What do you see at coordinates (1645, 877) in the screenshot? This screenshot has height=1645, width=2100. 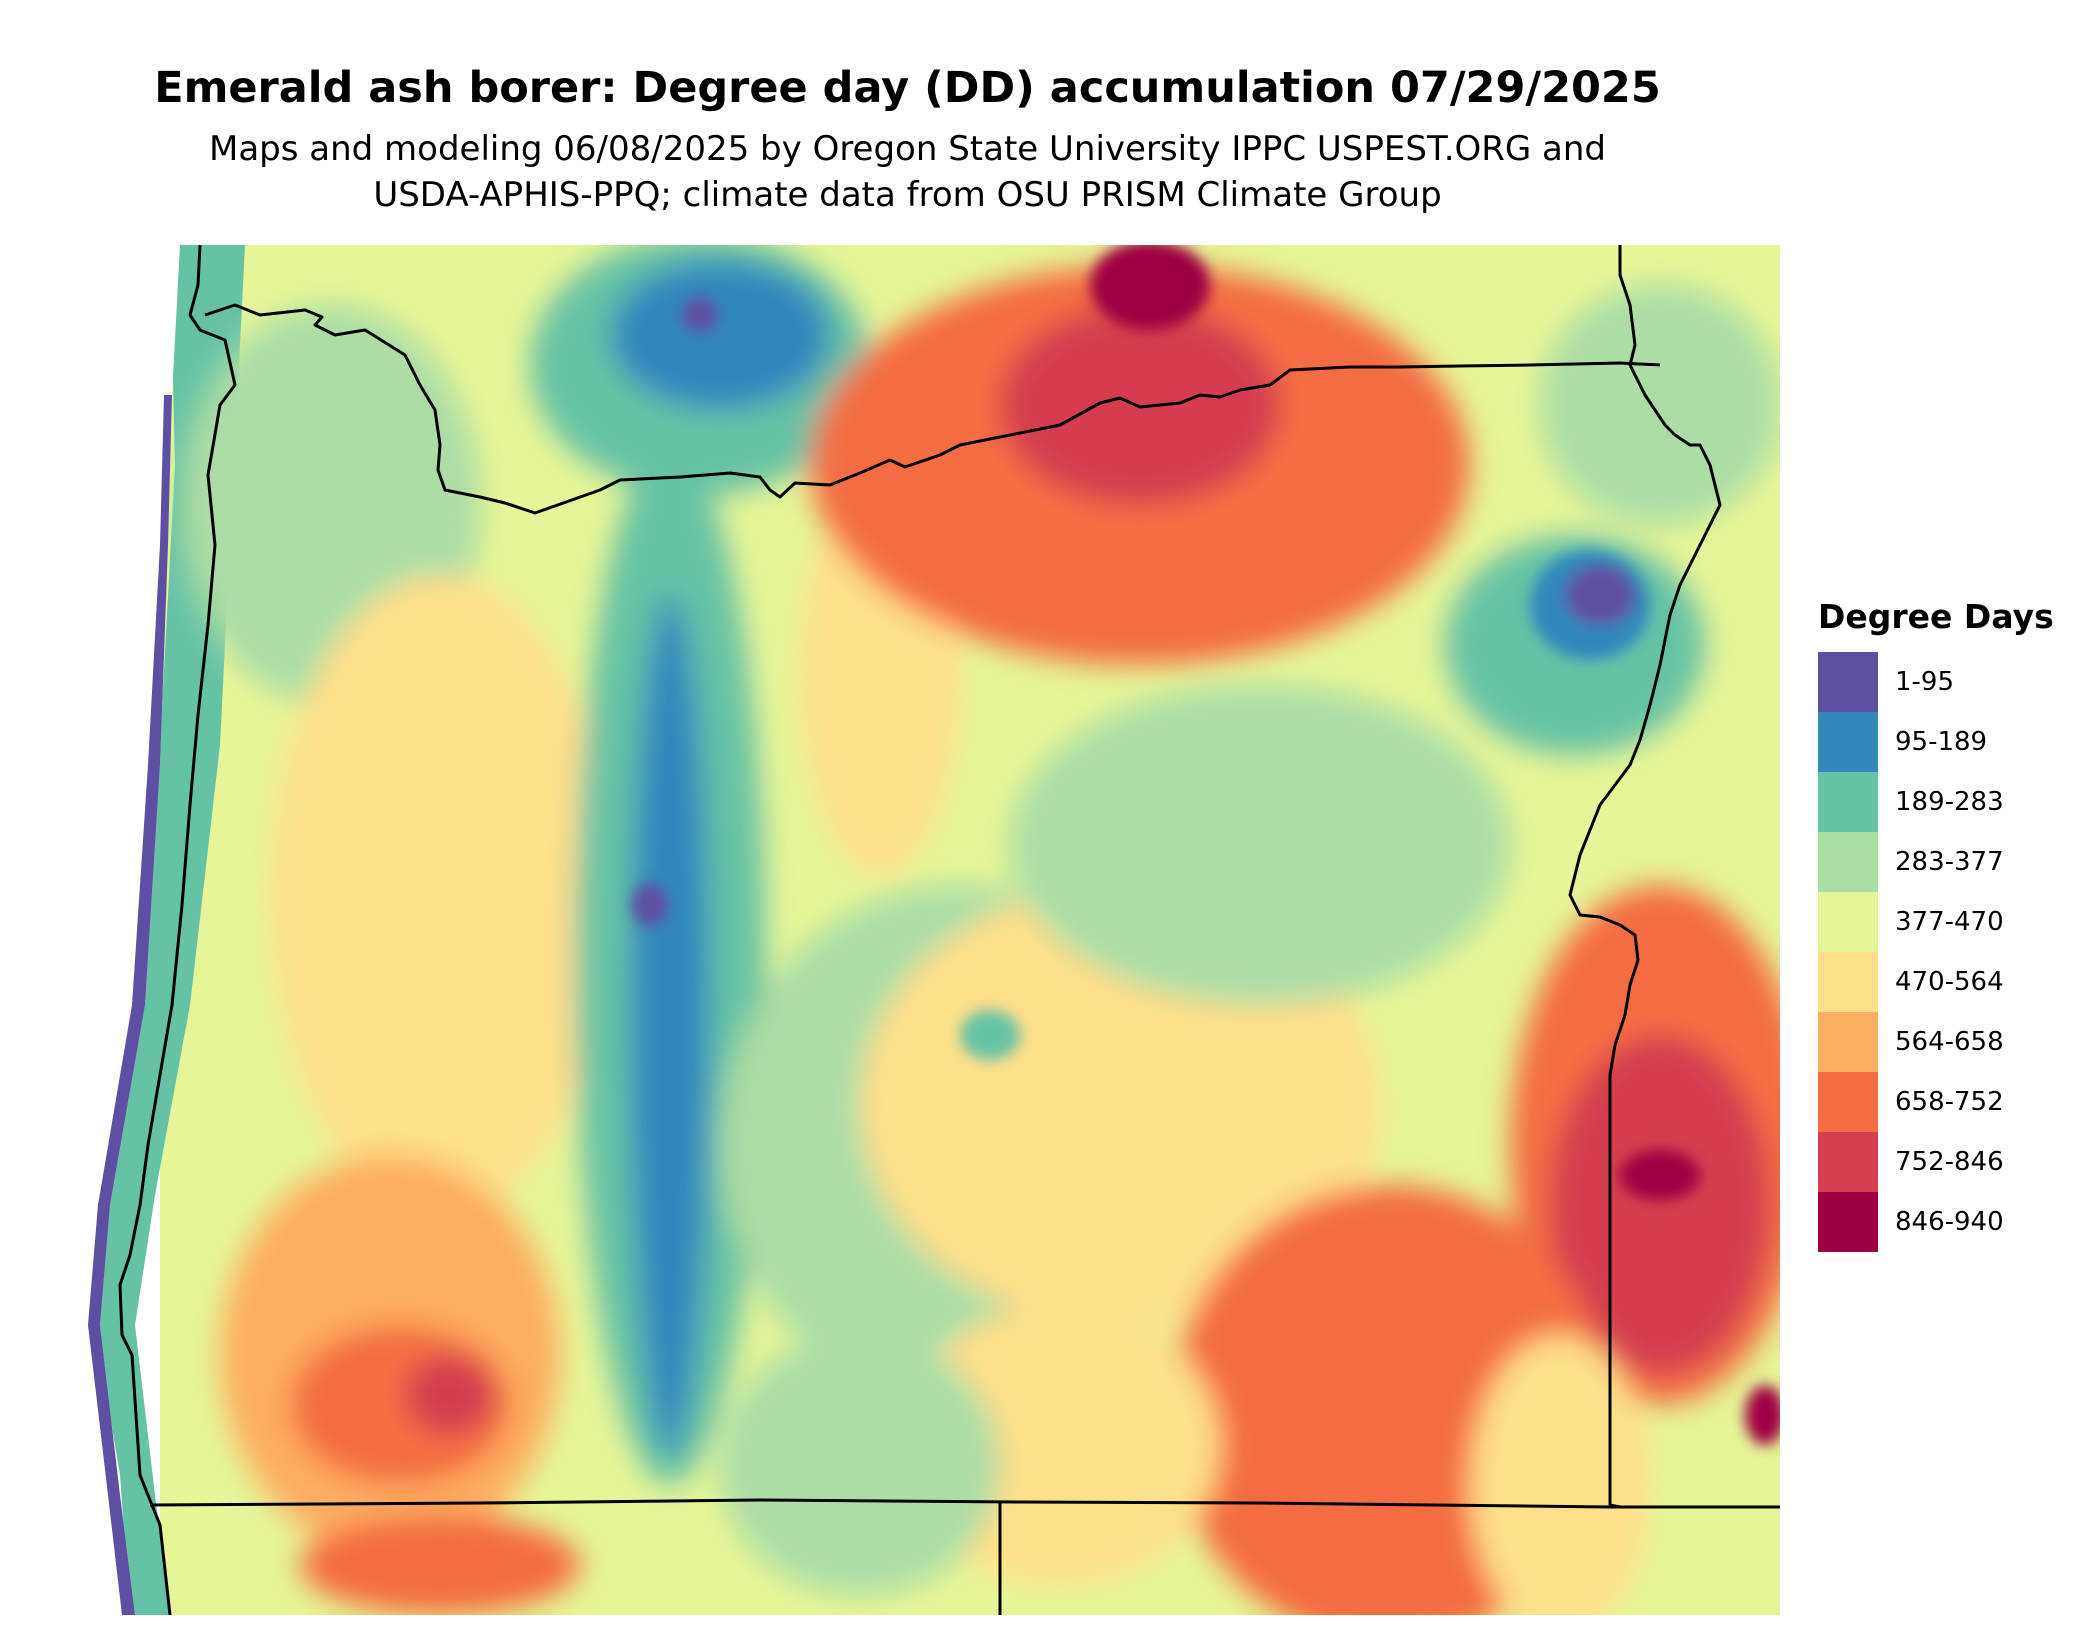 I see `washington-idaho-border-path` at bounding box center [1645, 877].